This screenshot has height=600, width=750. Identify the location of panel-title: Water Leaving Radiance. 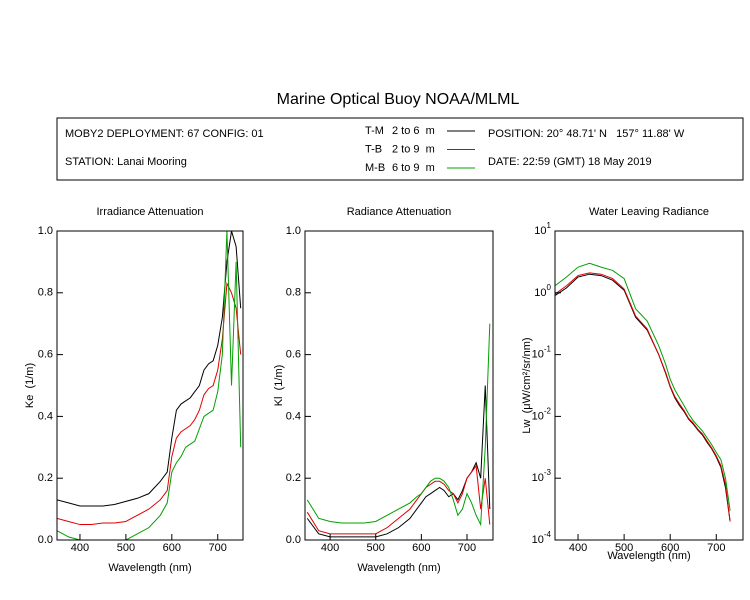
(649, 212).